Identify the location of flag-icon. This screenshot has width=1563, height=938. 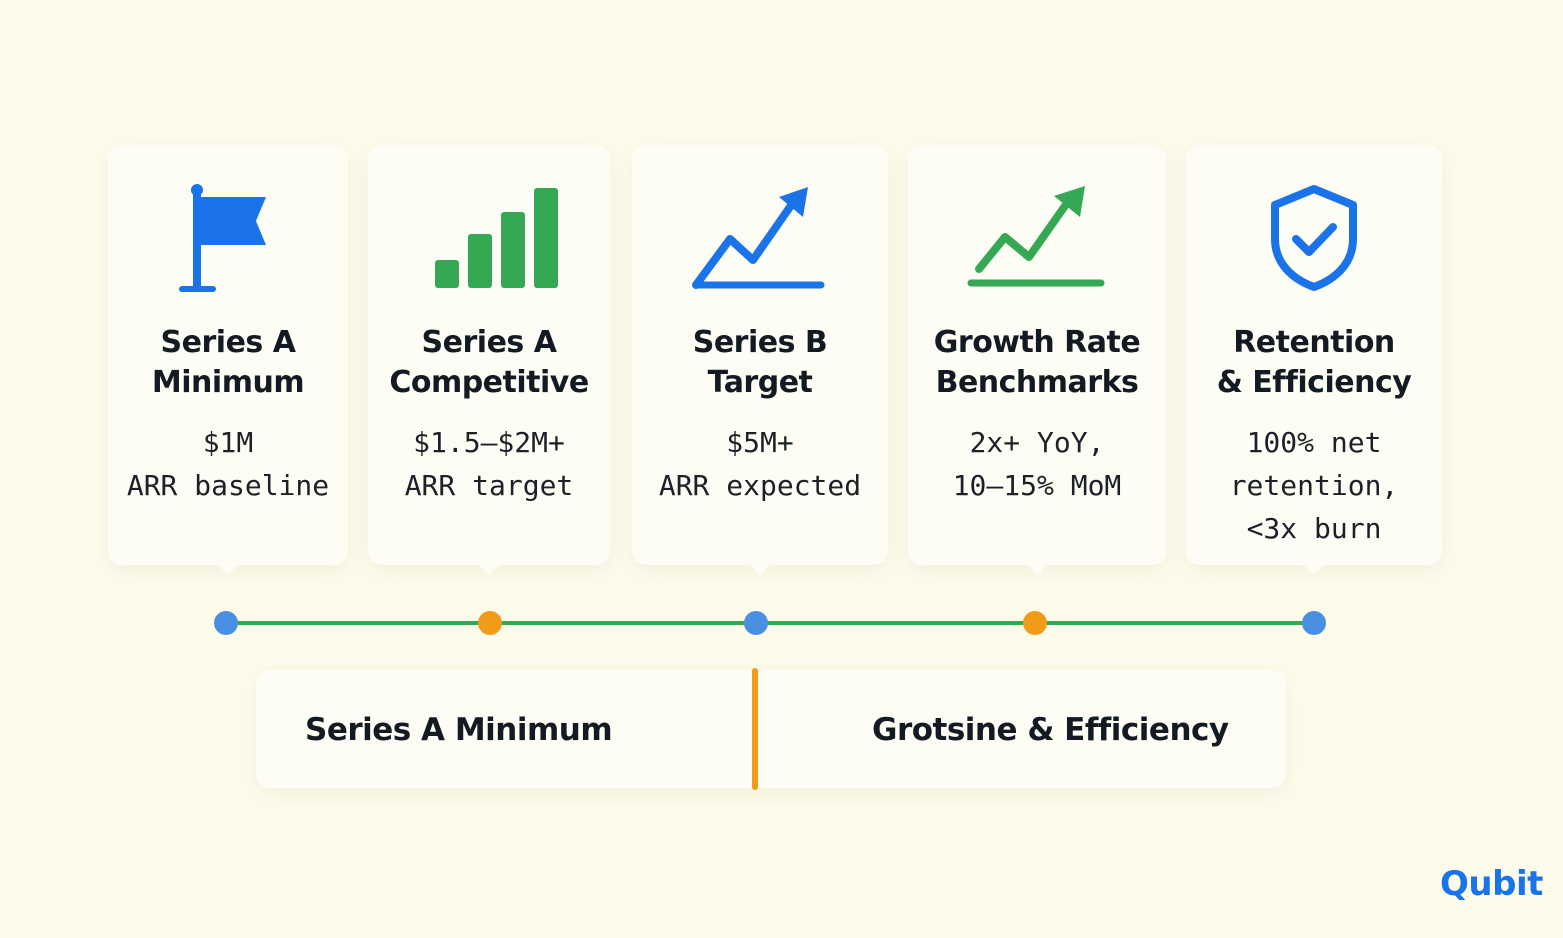
(222, 238).